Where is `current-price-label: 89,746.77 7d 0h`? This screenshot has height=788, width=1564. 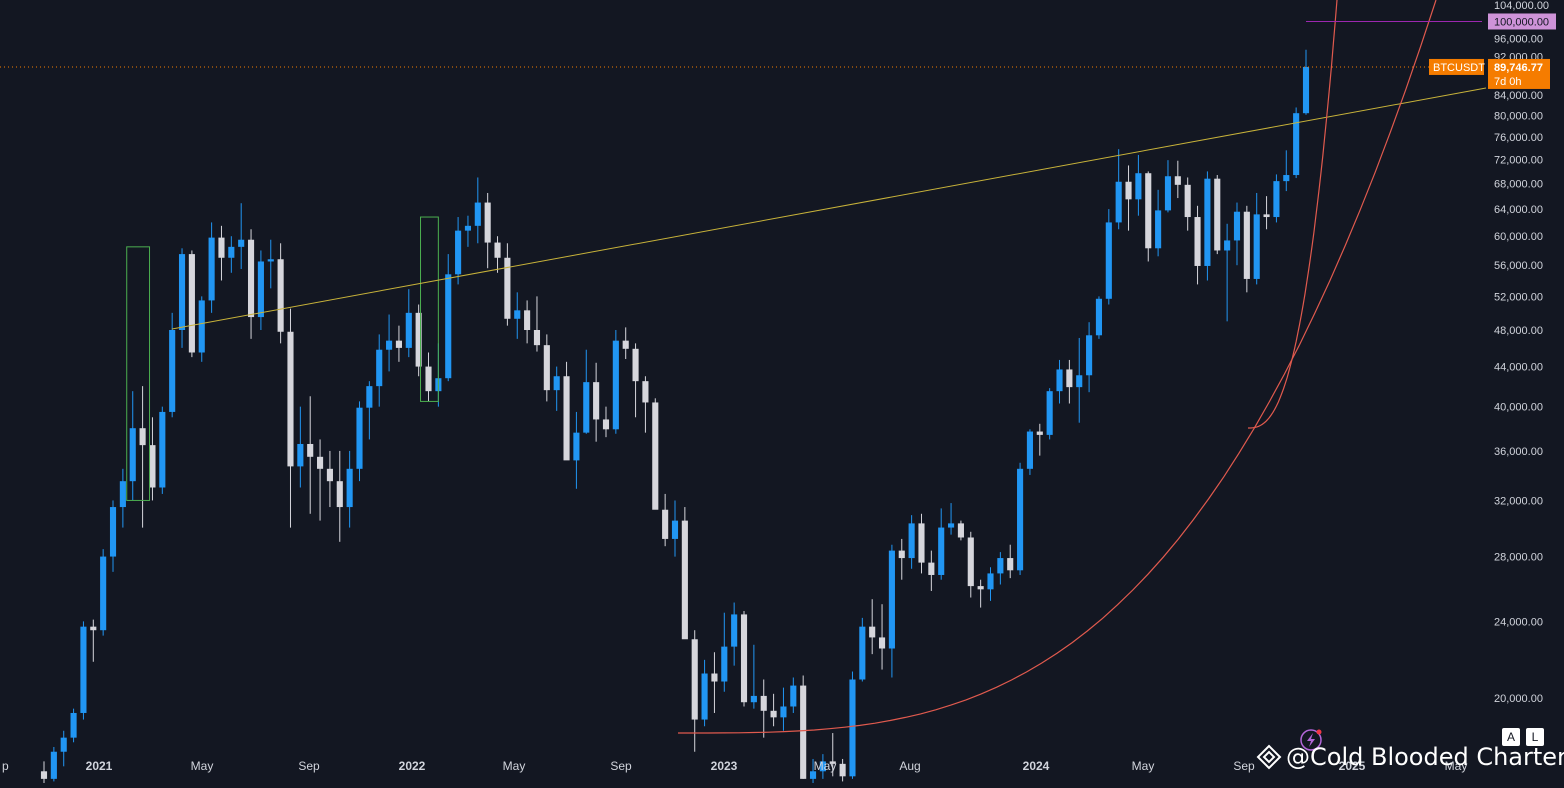 current-price-label: 89,746.77 7d 0h is located at coordinates (1519, 73).